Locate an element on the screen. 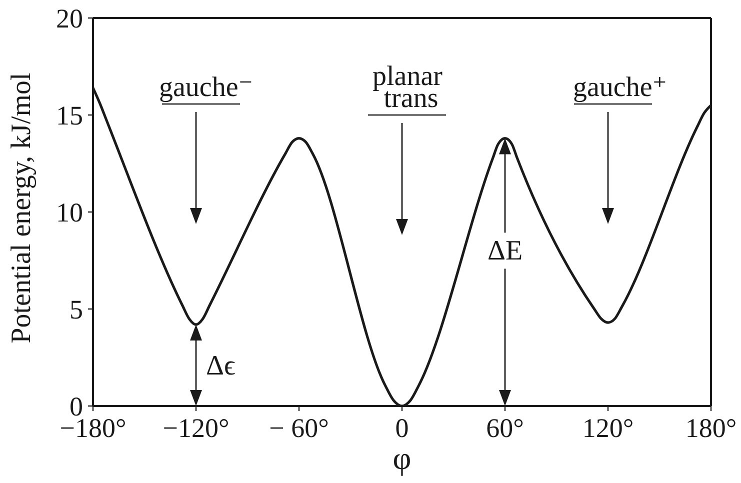 The image size is (741, 483). y-axis-title: Potential energy, kJ/mol is located at coordinates (21, 208).